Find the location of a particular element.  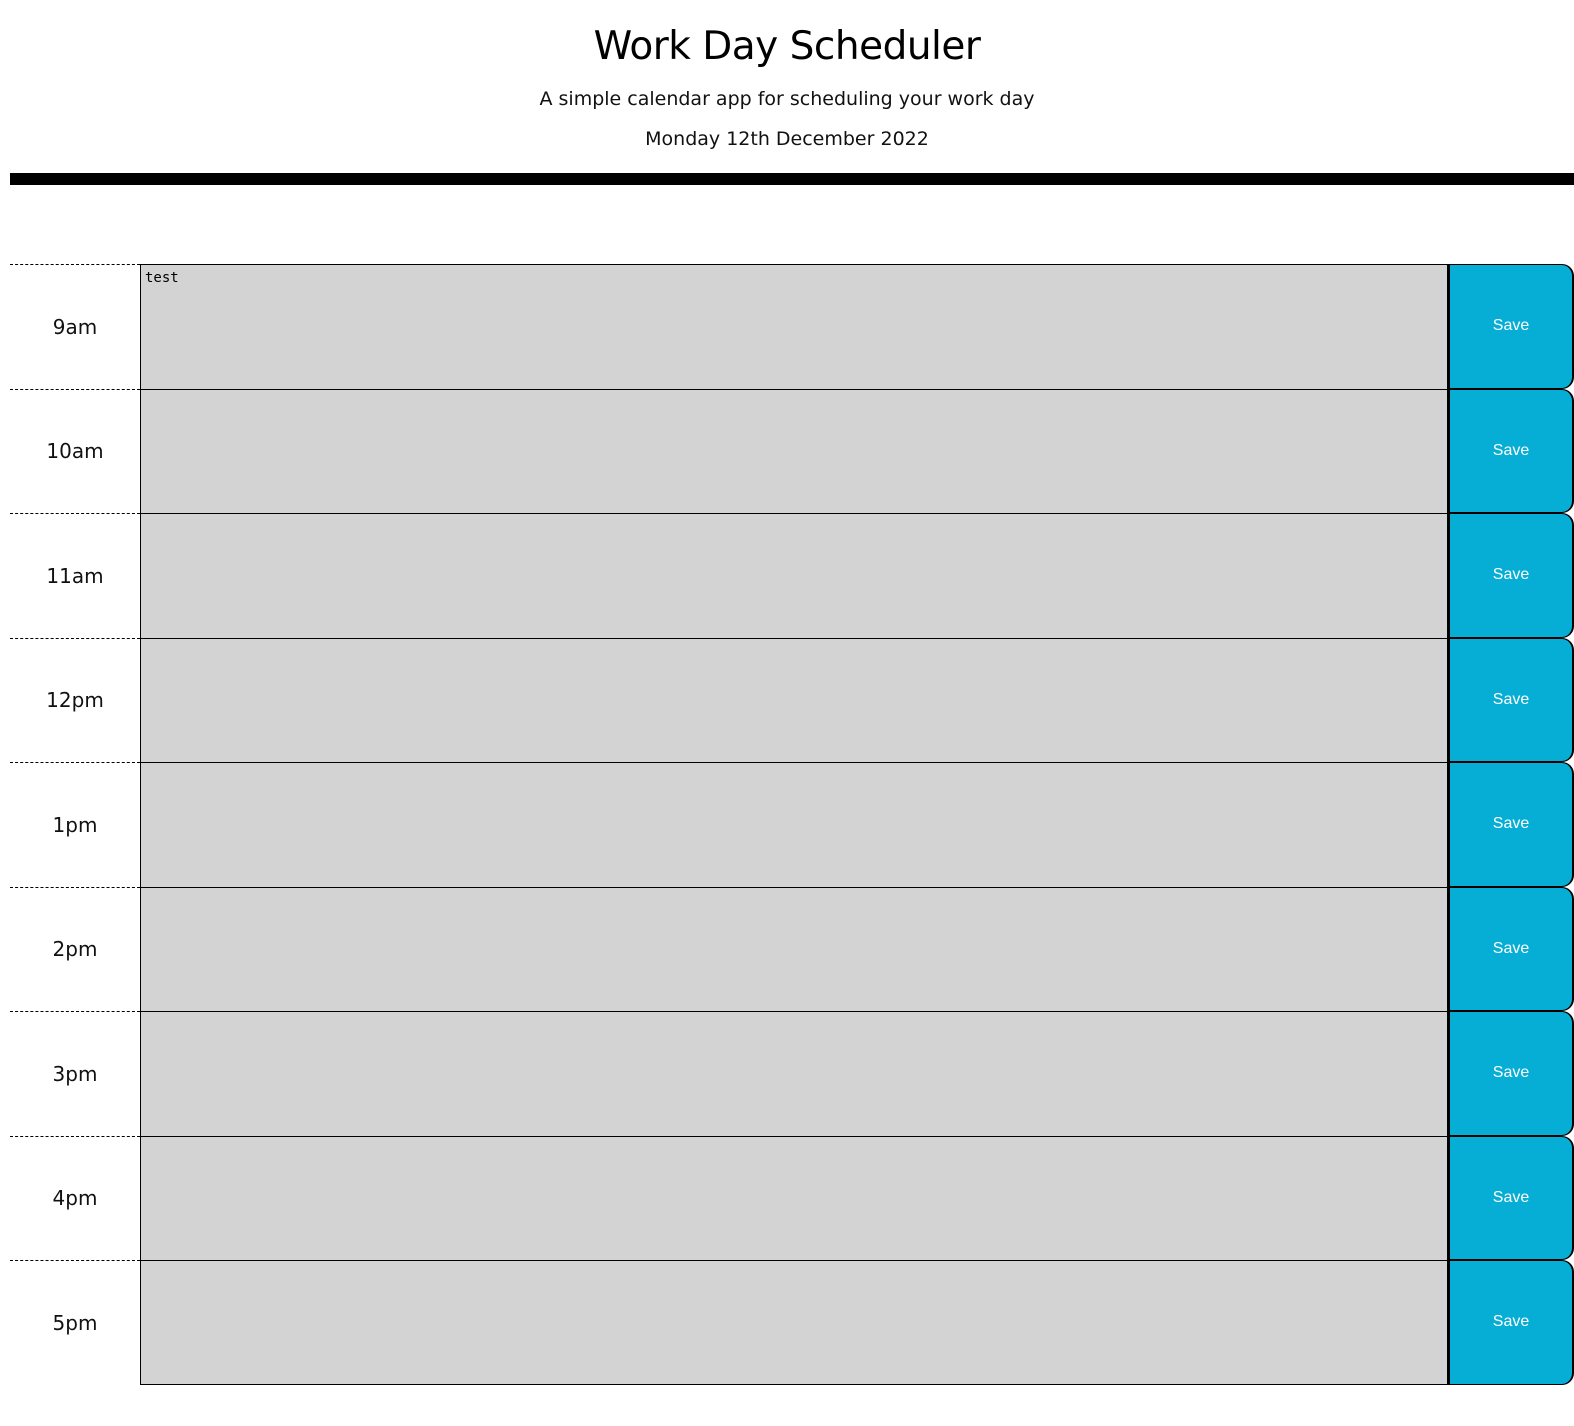

hour-label: 5pm is located at coordinates (75, 1322).